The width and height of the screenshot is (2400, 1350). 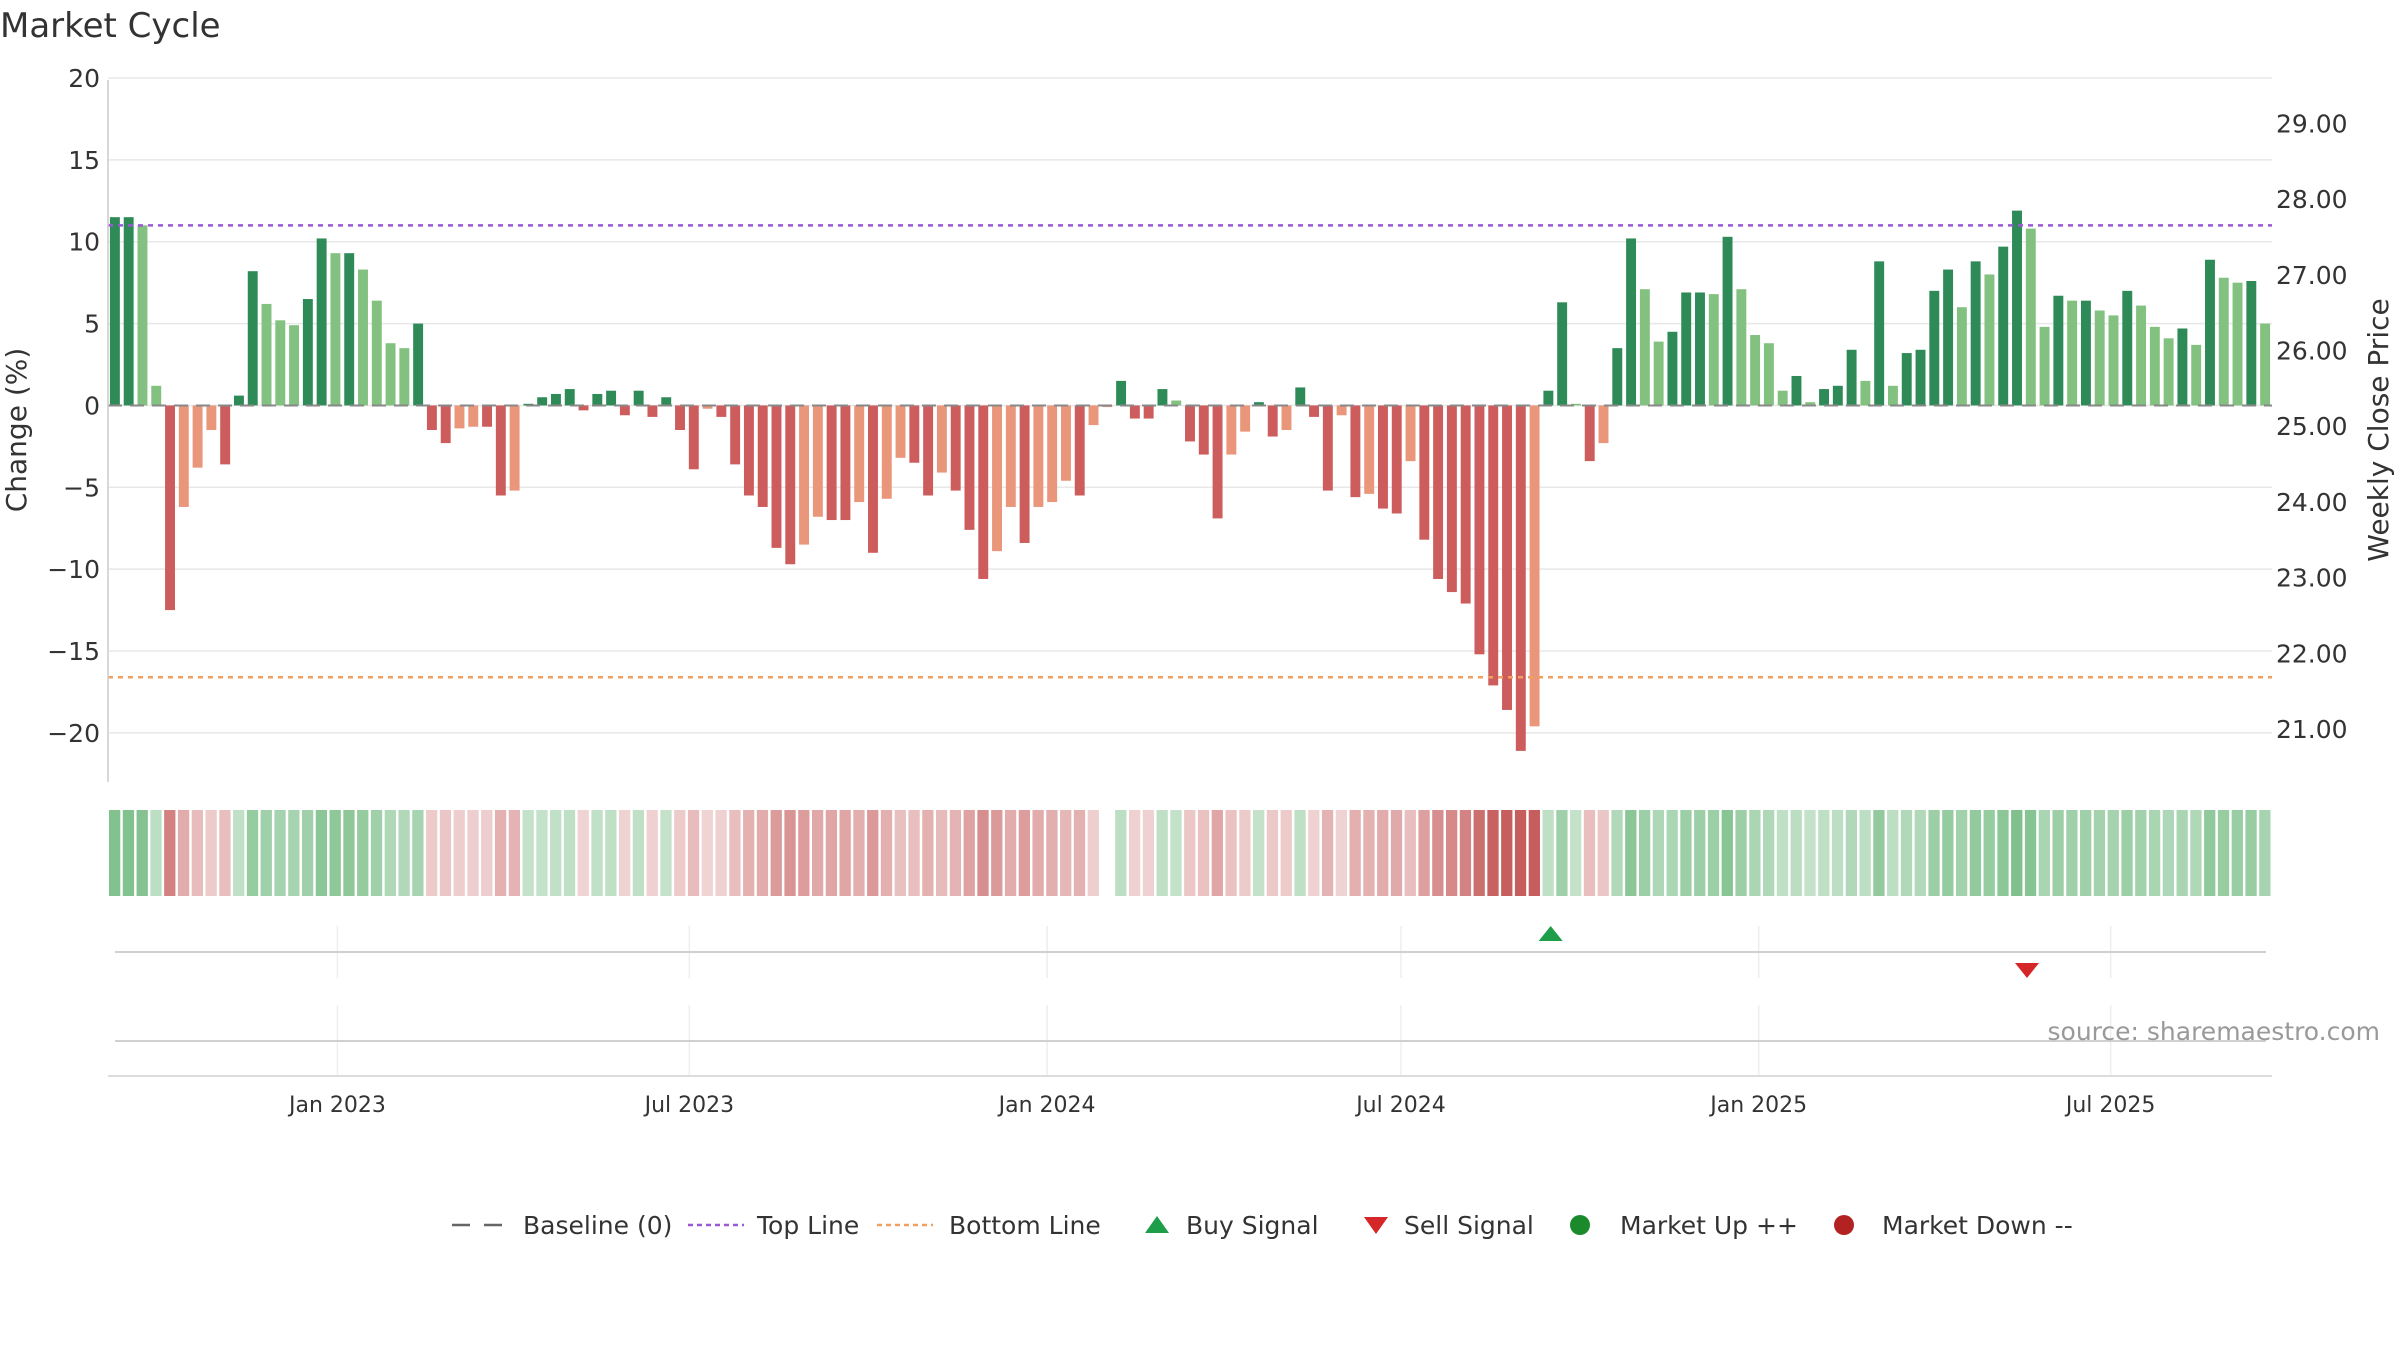 What do you see at coordinates (2110, 1105) in the screenshot?
I see `x-tick-label: Jul 2025` at bounding box center [2110, 1105].